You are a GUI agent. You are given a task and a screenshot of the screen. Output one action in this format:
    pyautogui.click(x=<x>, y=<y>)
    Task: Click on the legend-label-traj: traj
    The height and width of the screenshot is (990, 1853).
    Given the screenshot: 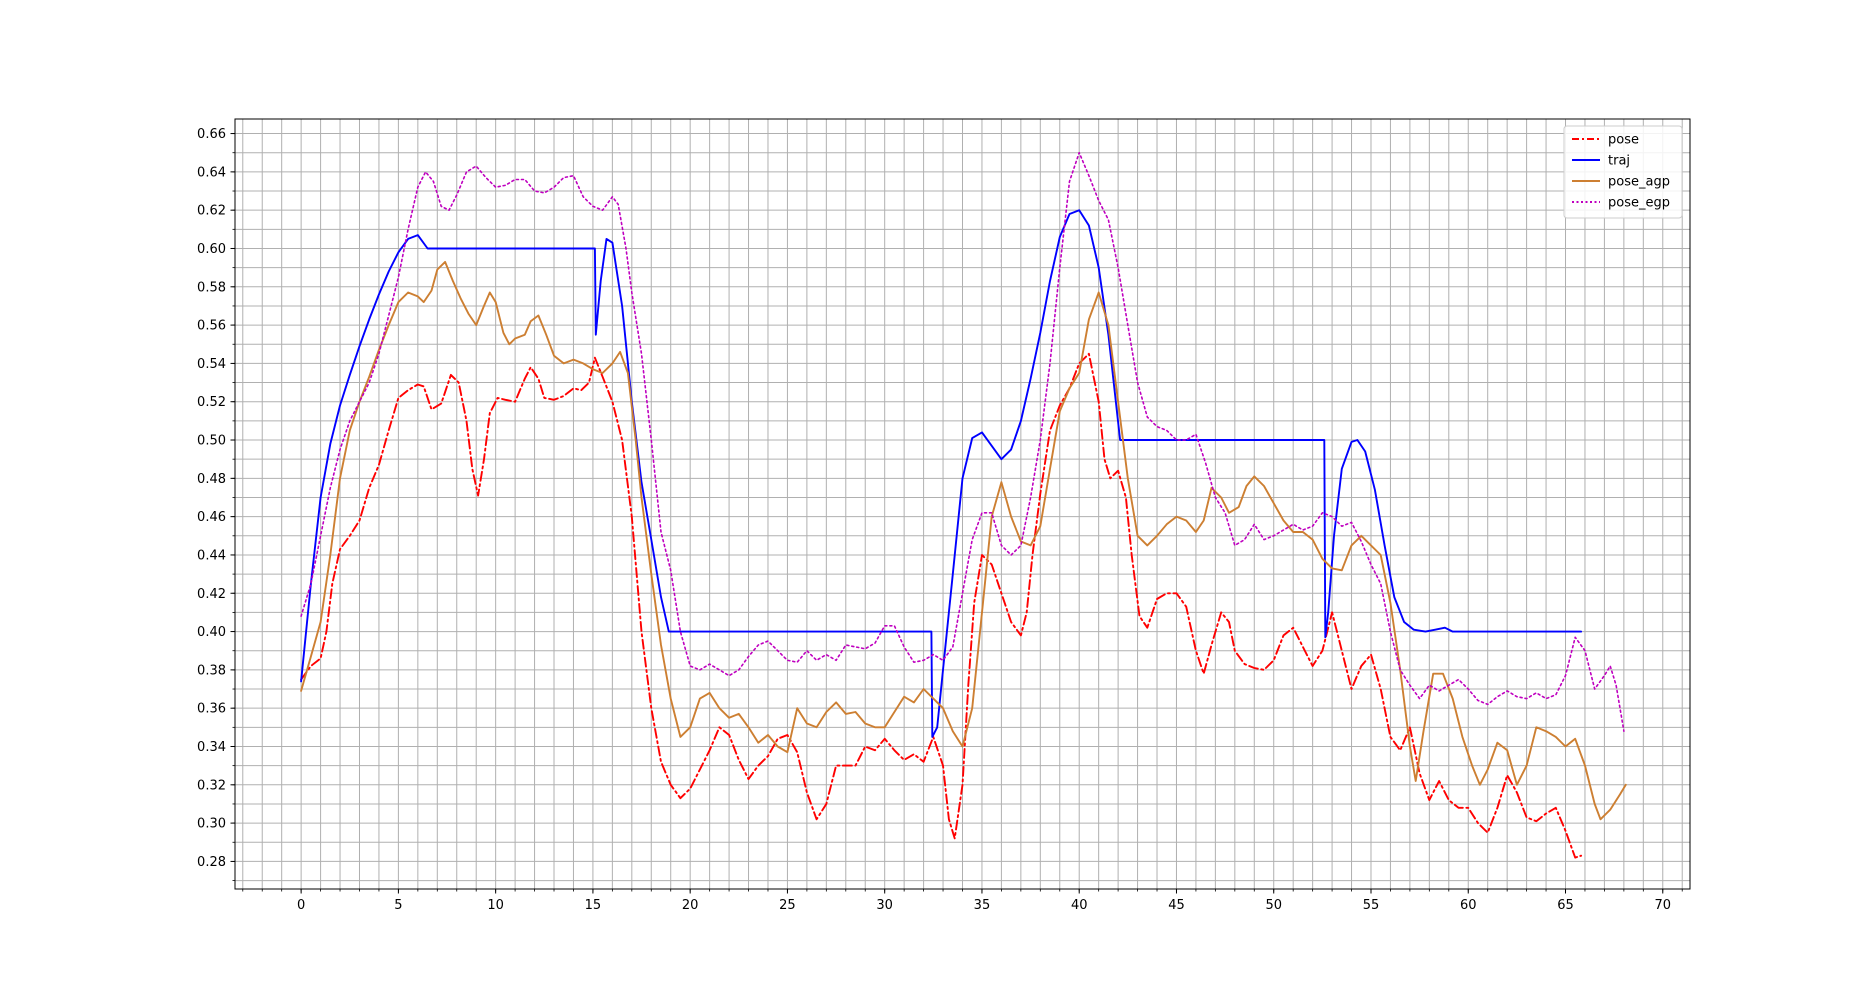 What is the action you would take?
    pyautogui.click(x=1619, y=161)
    